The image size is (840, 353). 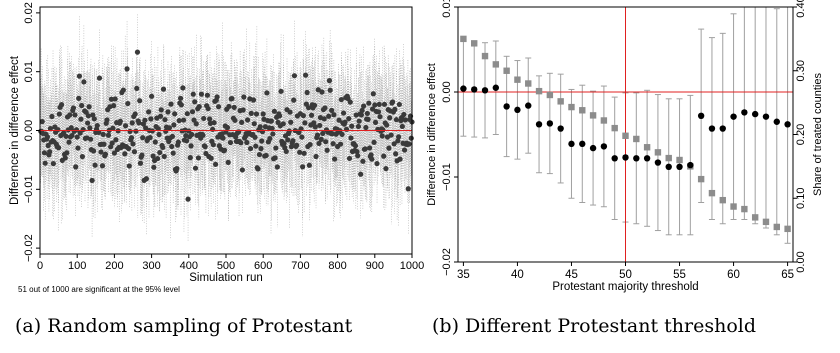 I want to click on y2-tick-label: 0.10, so click(x=801, y=198).